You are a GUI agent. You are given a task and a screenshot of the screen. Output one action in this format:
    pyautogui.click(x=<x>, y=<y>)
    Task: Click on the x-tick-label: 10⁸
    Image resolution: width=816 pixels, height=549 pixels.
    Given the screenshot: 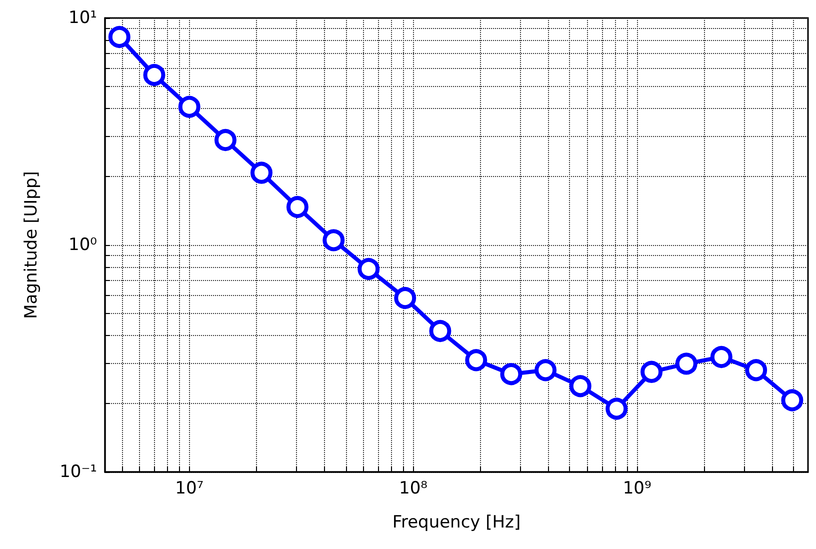 What is the action you would take?
    pyautogui.click(x=413, y=488)
    